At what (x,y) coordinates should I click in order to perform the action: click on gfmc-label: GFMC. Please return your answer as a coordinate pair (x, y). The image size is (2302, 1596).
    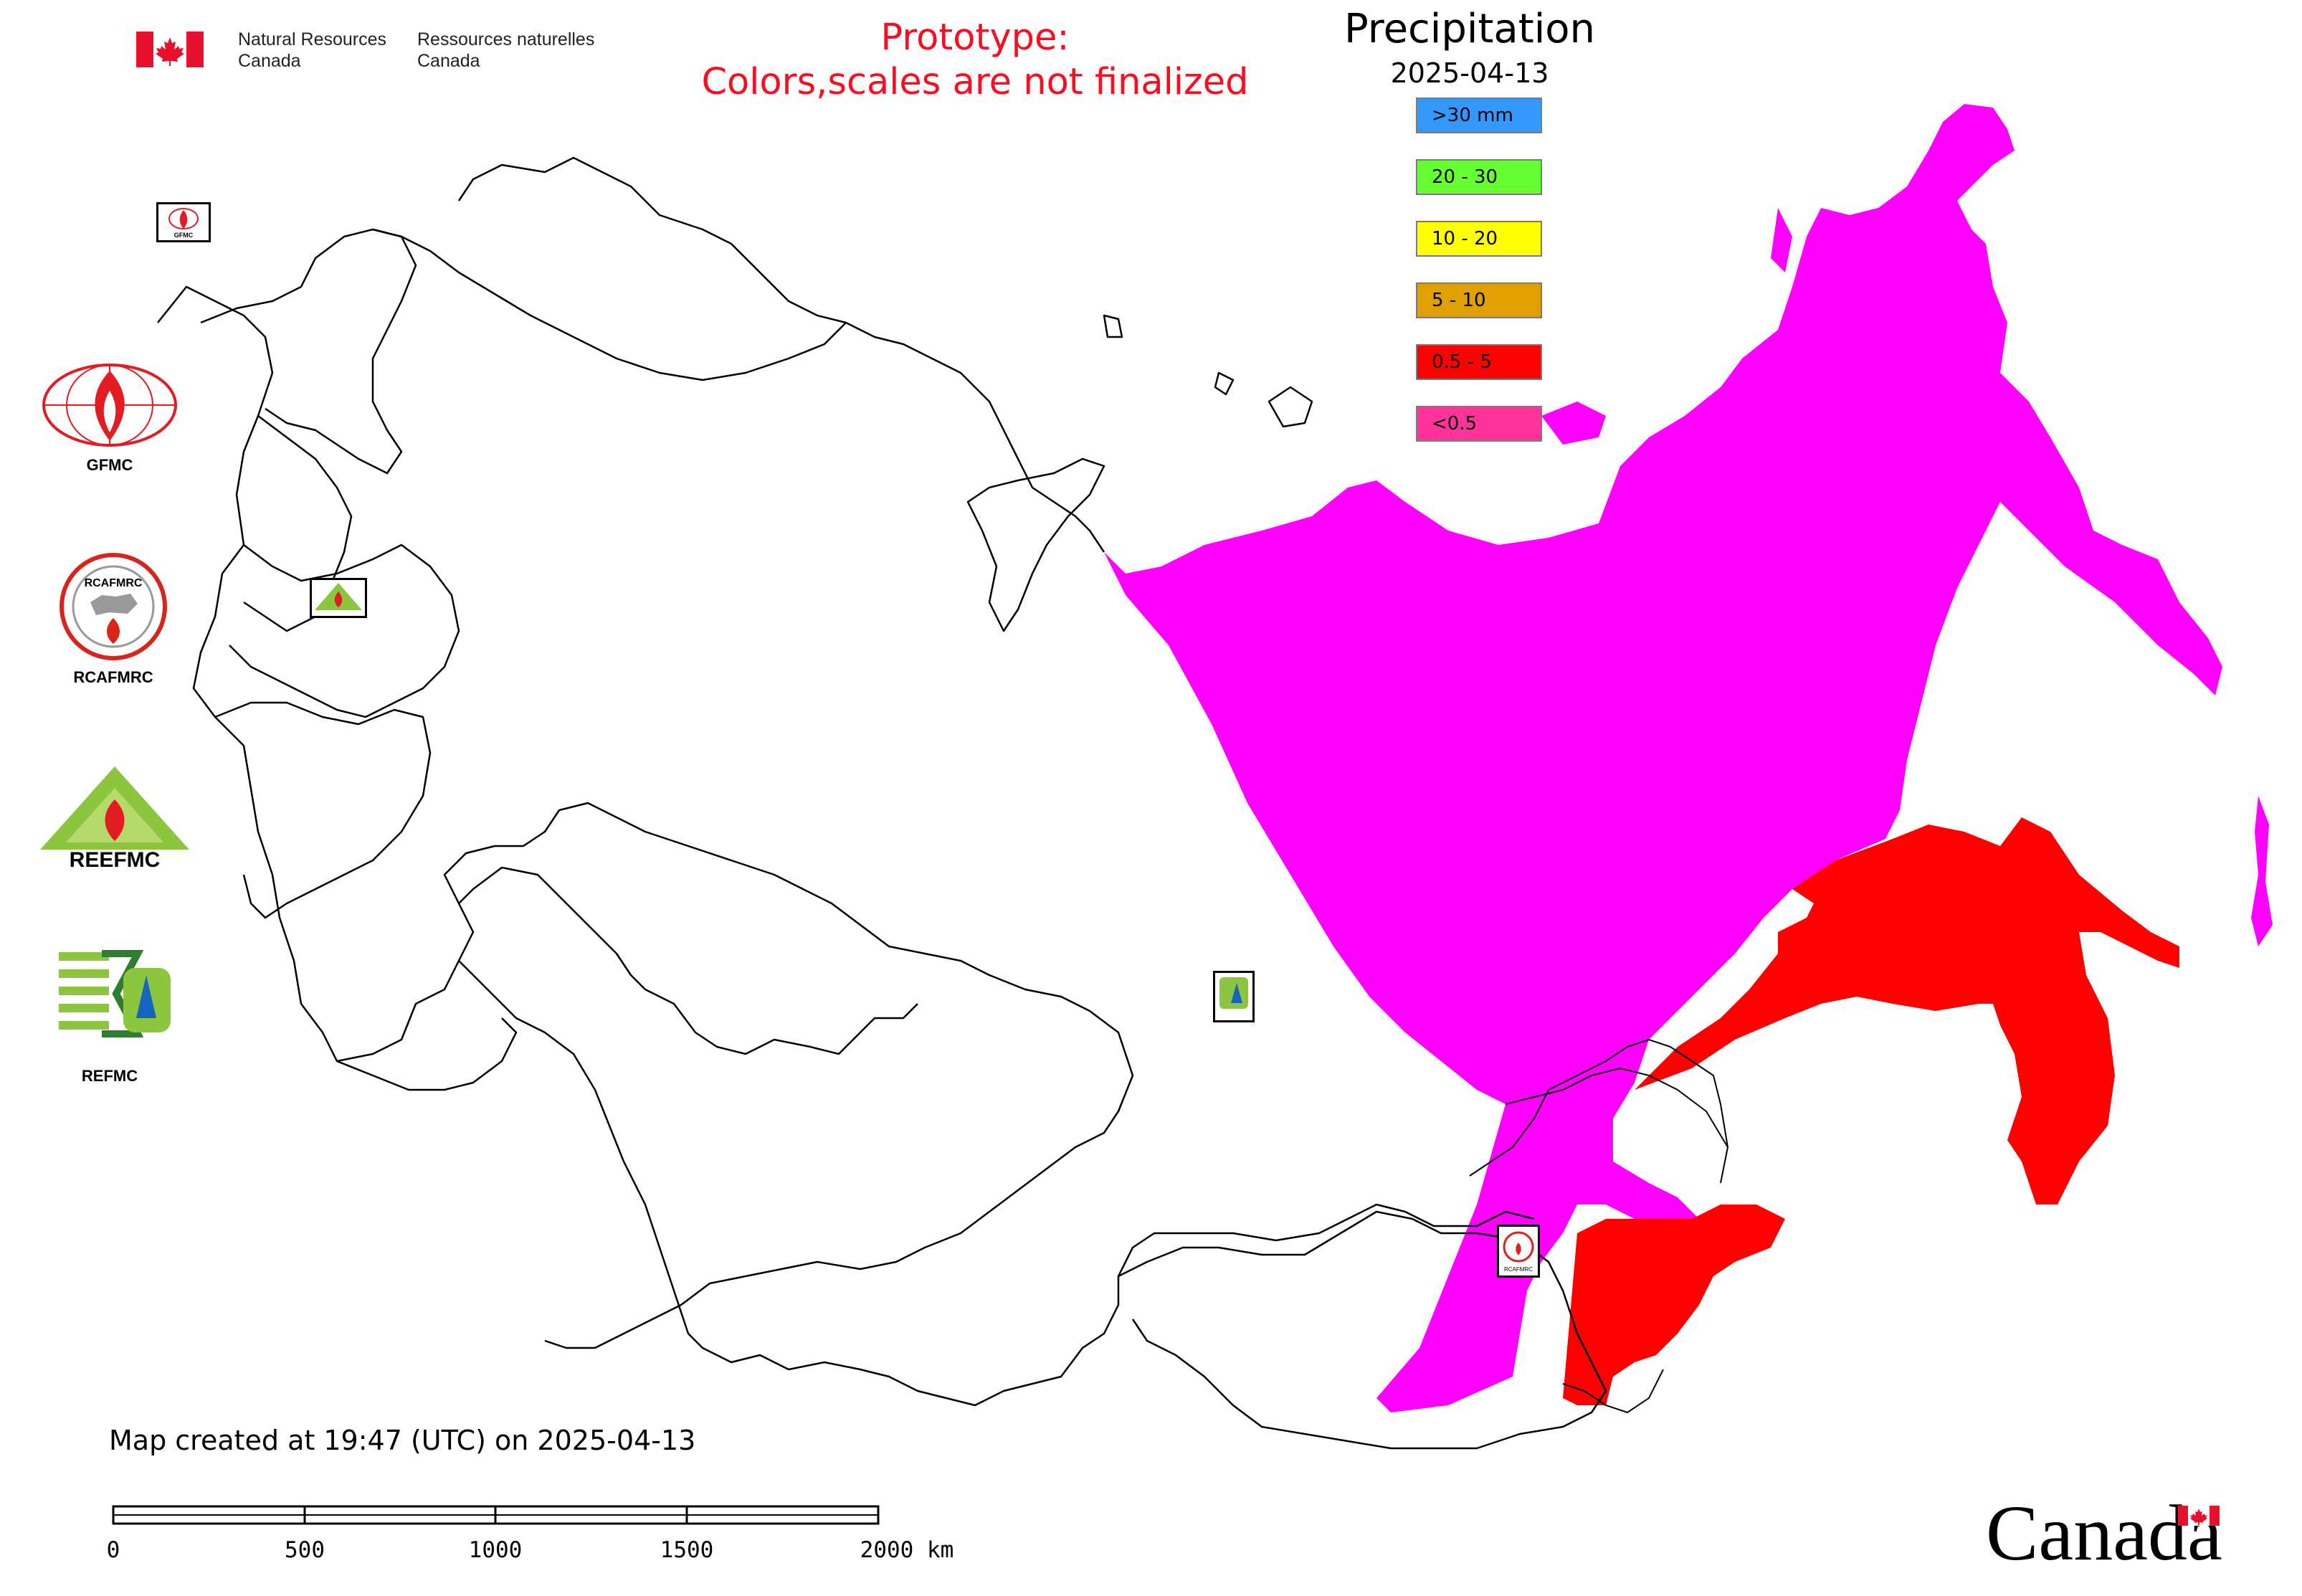
    Looking at the image, I should click on (110, 465).